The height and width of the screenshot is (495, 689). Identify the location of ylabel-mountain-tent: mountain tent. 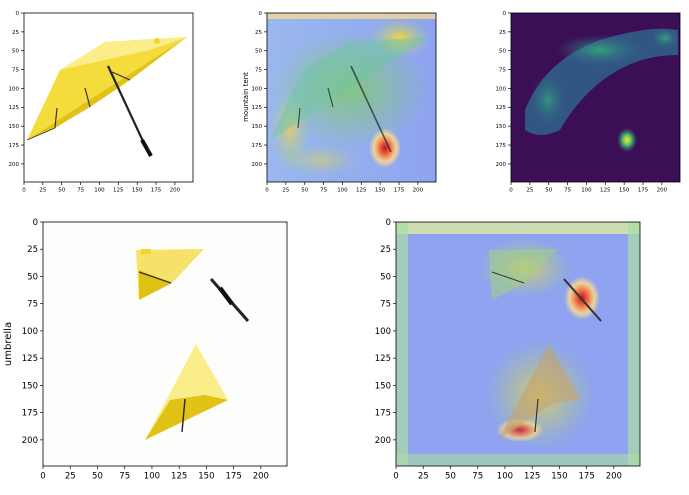
(246, 97).